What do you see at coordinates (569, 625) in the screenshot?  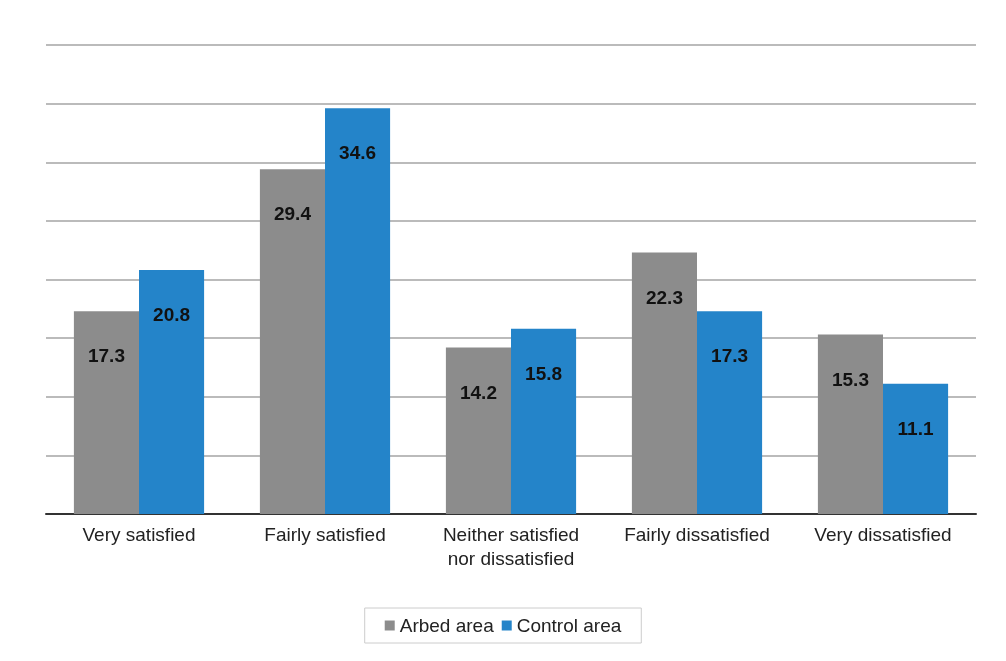 I see `legend-label: Control area` at bounding box center [569, 625].